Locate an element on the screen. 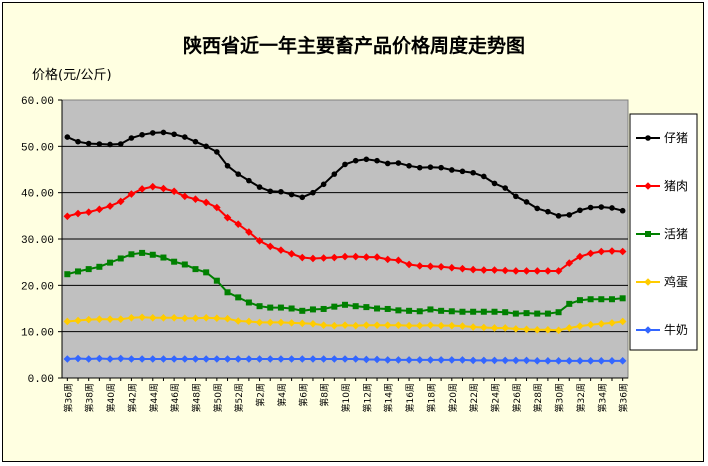 Image resolution: width=708 pixels, height=466 pixels. x-tick-label: 第8周 is located at coordinates (325, 395).